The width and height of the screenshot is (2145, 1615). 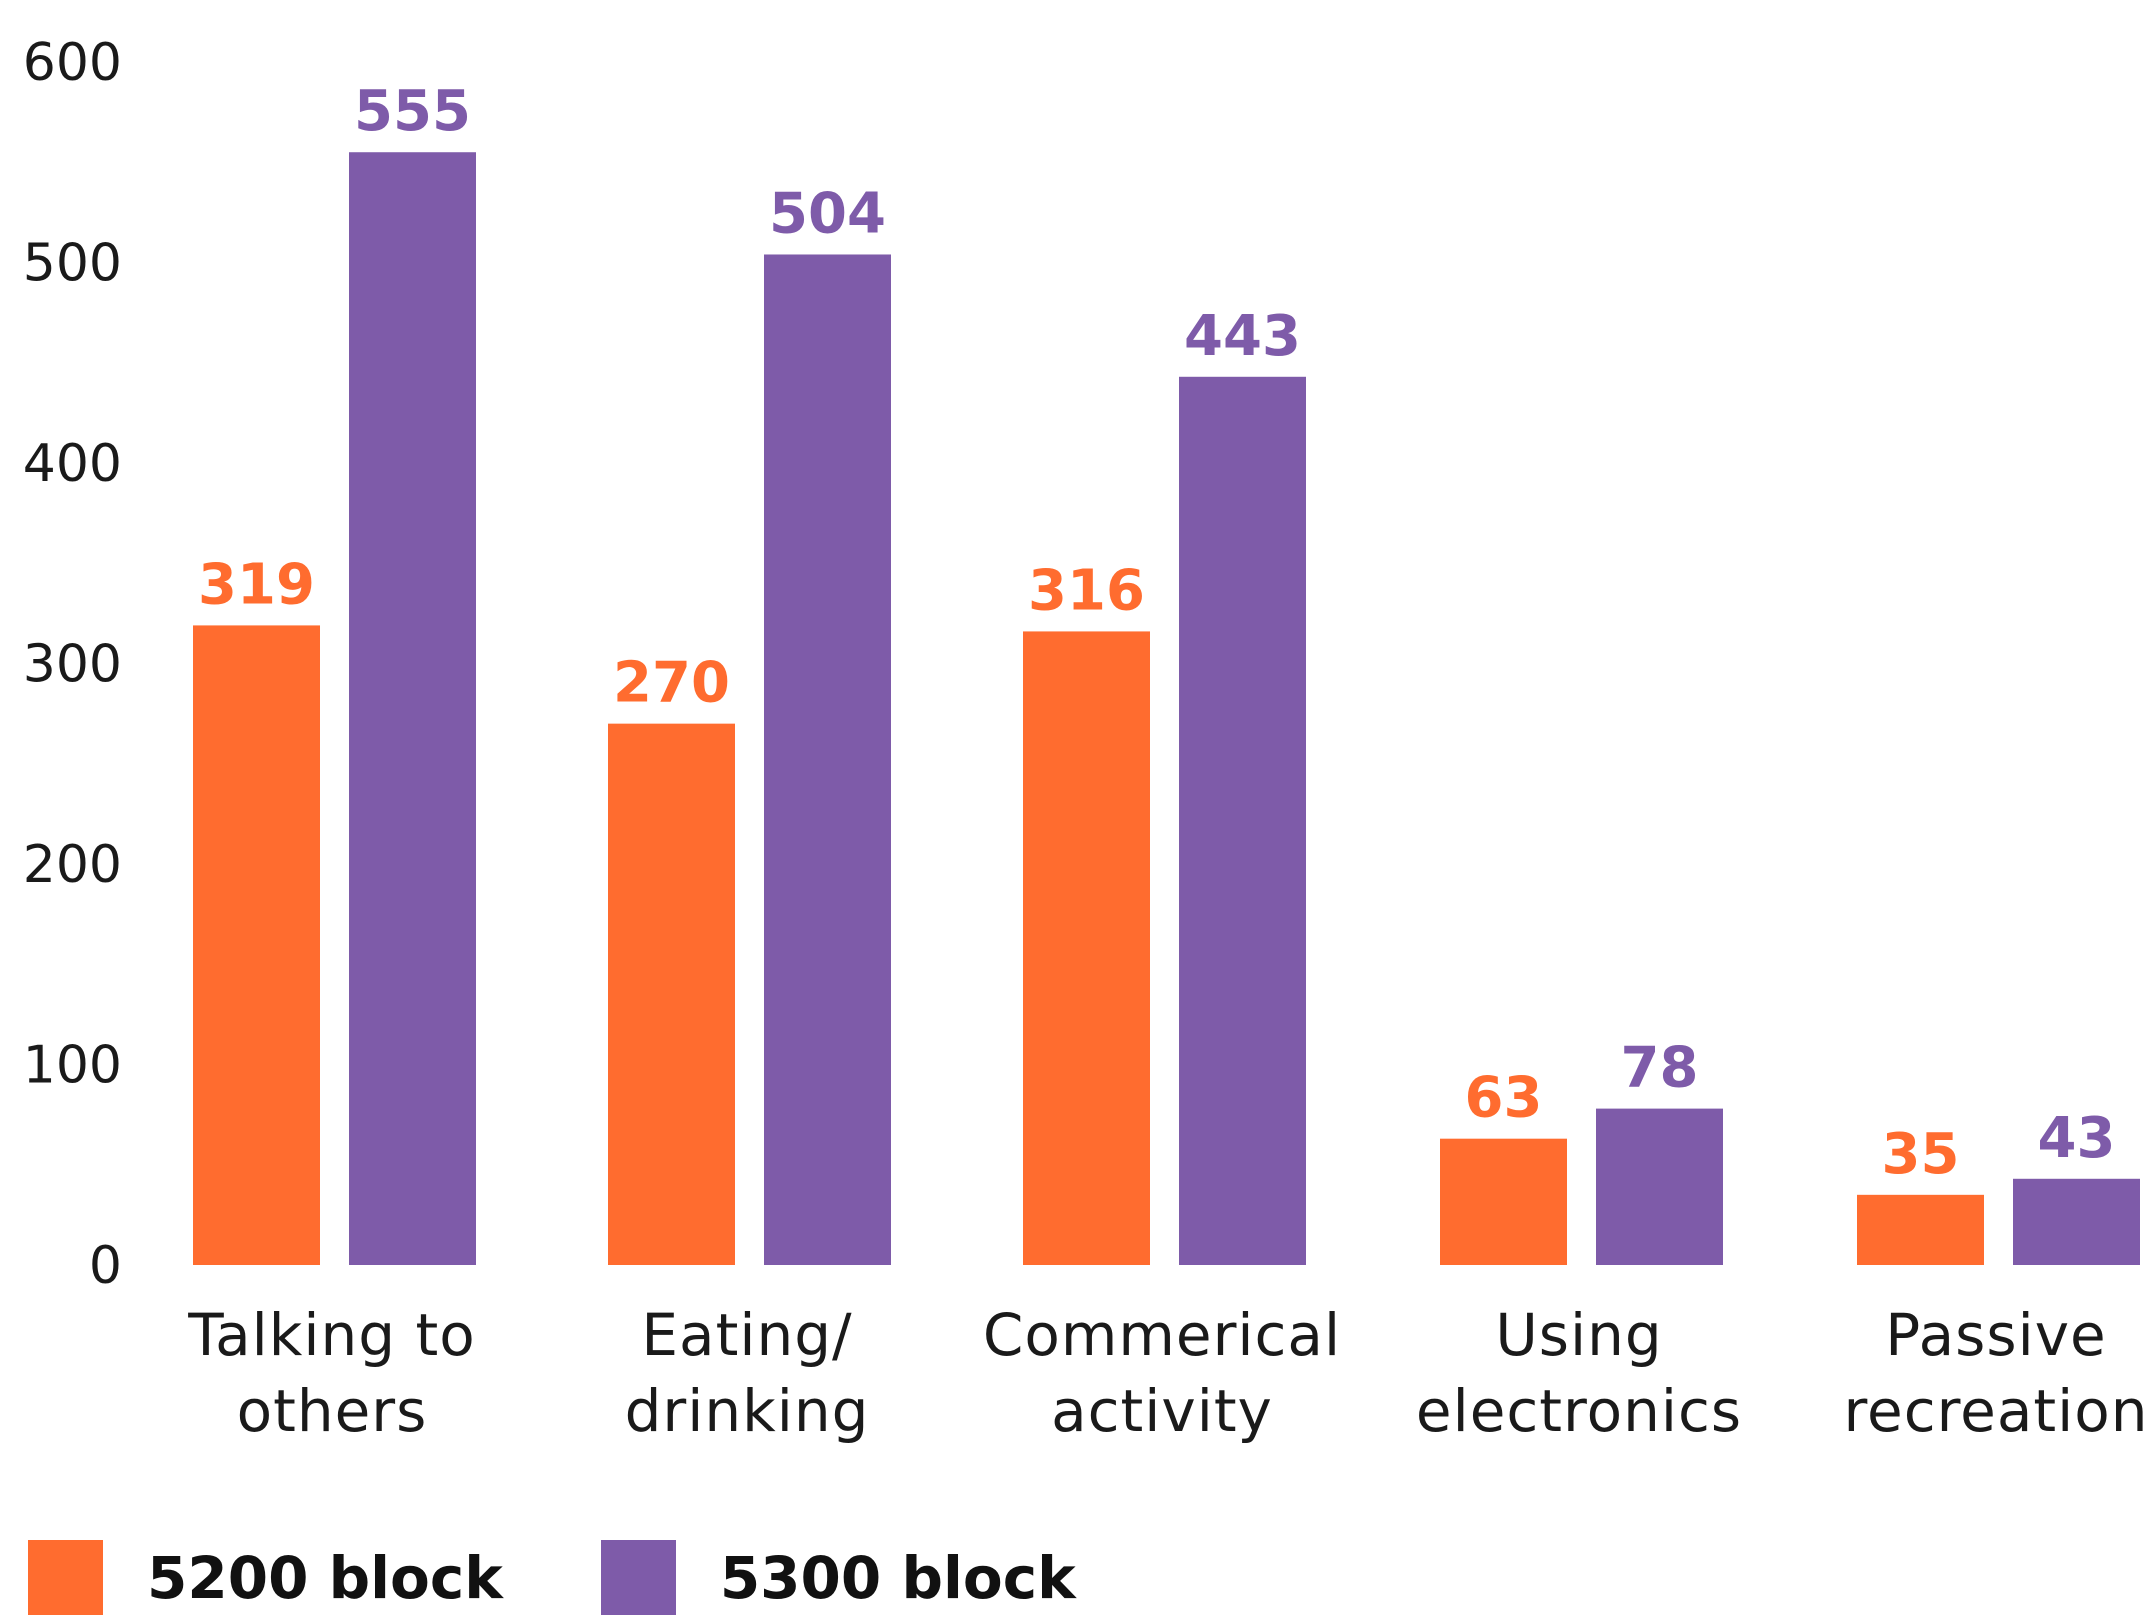 I want to click on value-label-5200-block-1: 270, so click(x=671, y=683).